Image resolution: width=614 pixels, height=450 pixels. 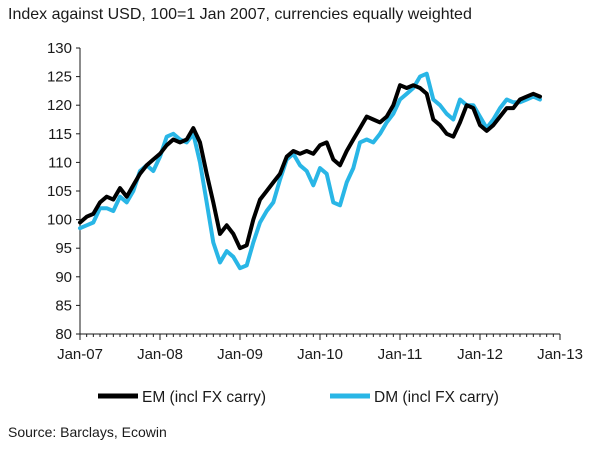 What do you see at coordinates (63, 305) in the screenshot?
I see `y-tick-label: 85` at bounding box center [63, 305].